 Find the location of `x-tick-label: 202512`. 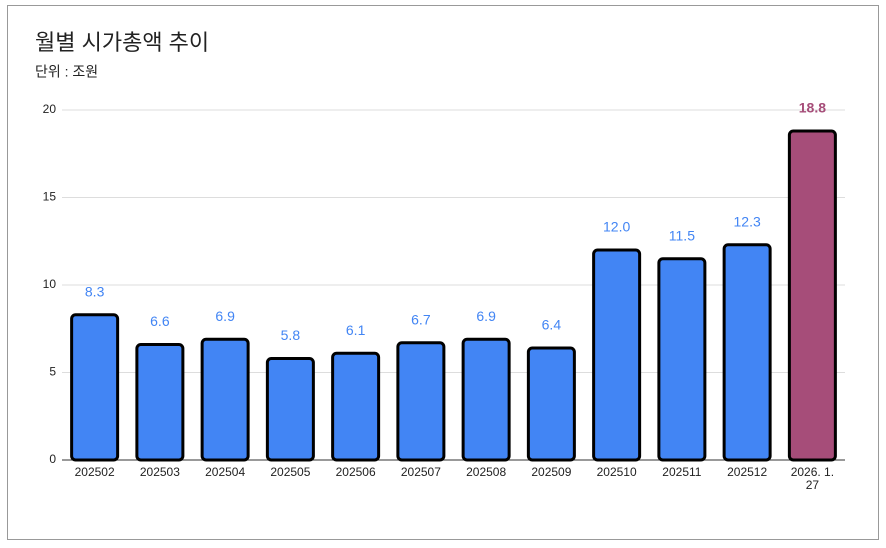

x-tick-label: 202512 is located at coordinates (747, 472).